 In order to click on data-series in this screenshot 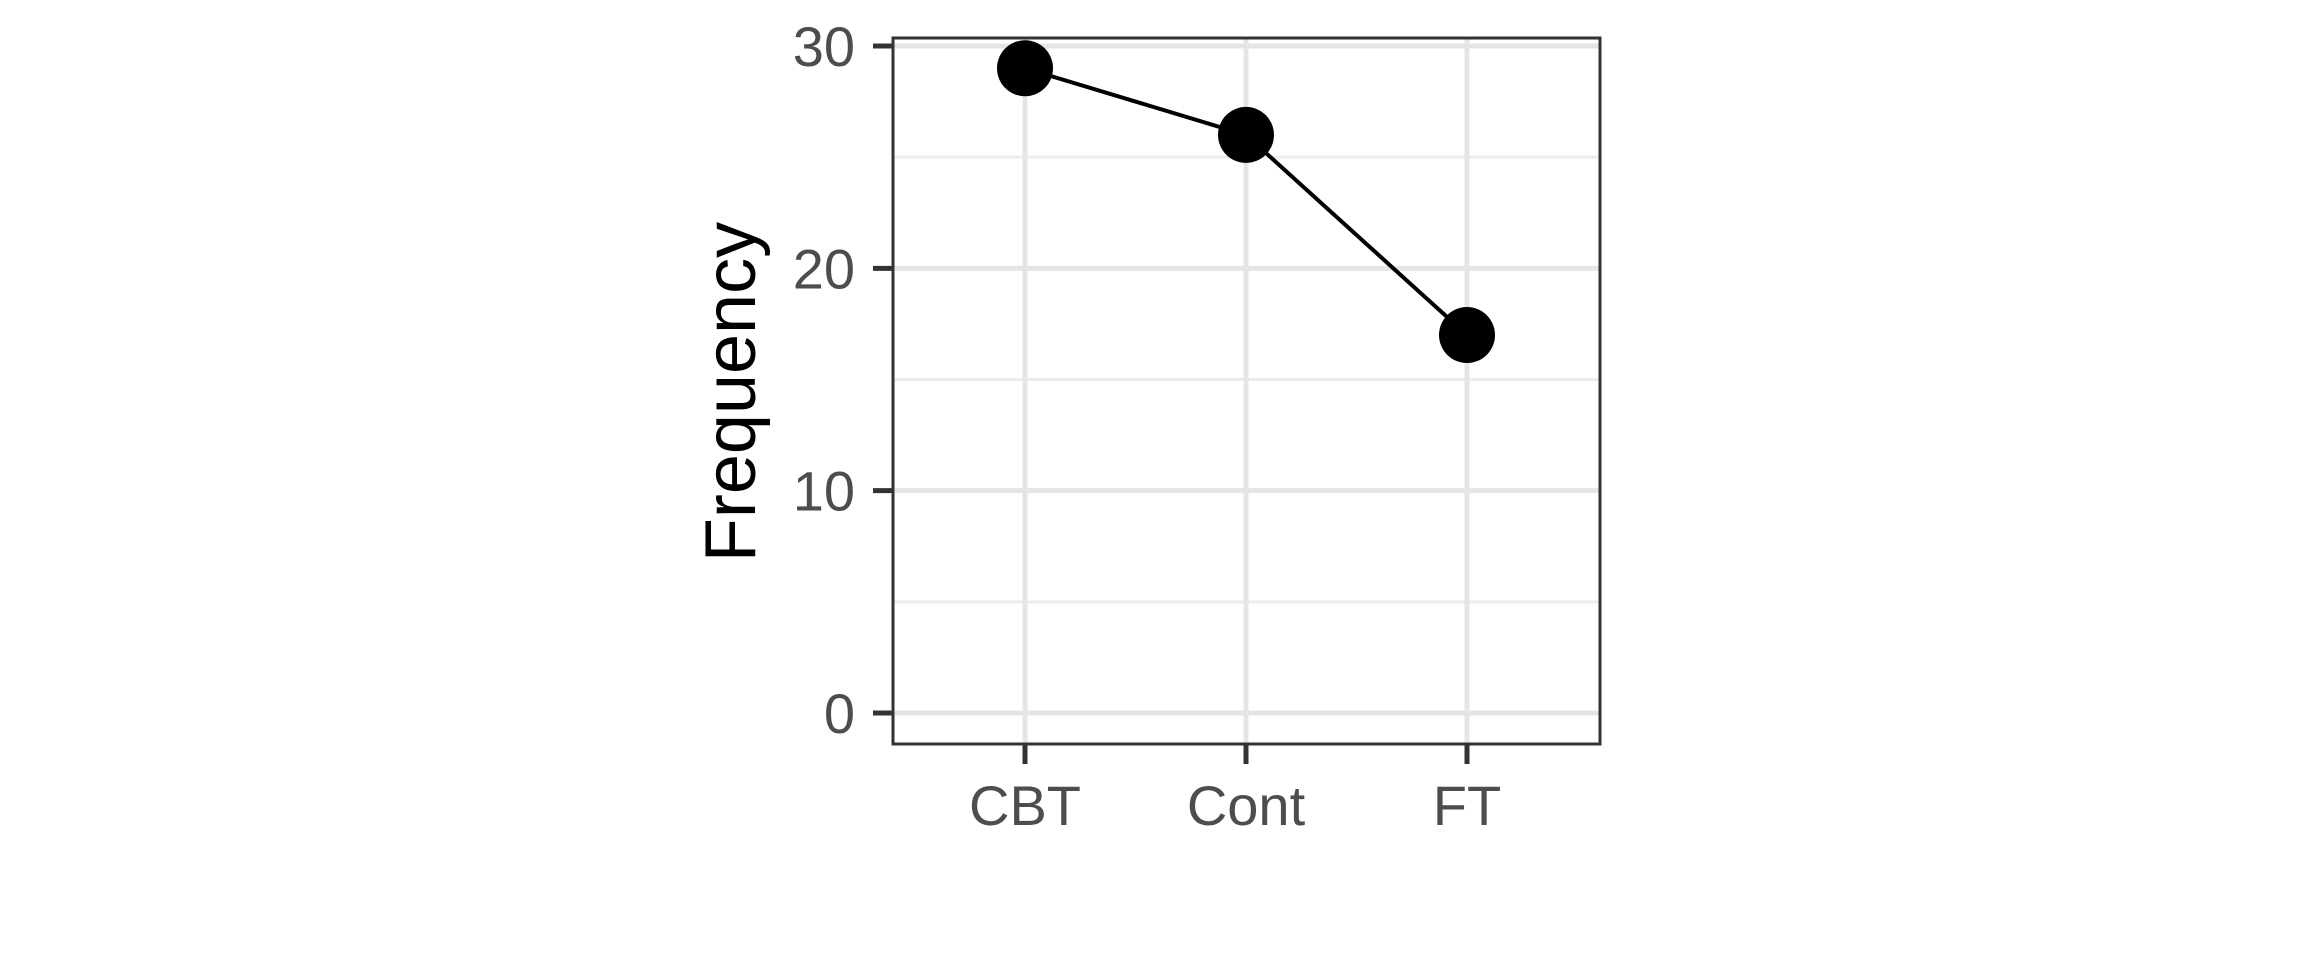, I will do `click(1246, 202)`.